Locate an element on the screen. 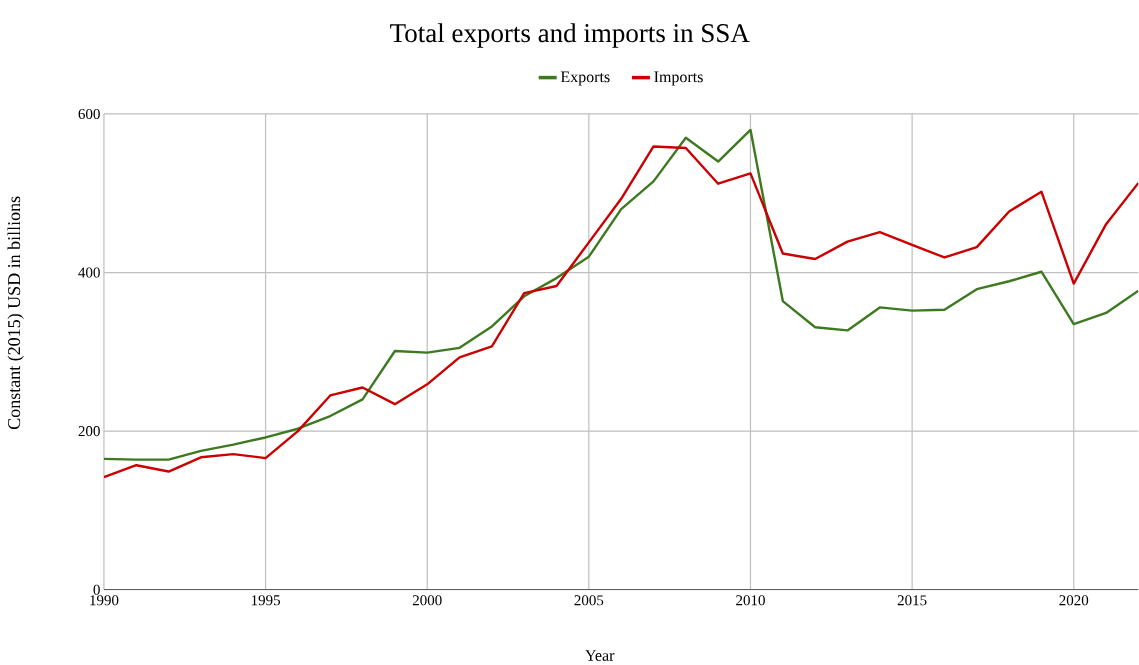 The image size is (1139, 665). legend-label: Imports is located at coordinates (678, 78).